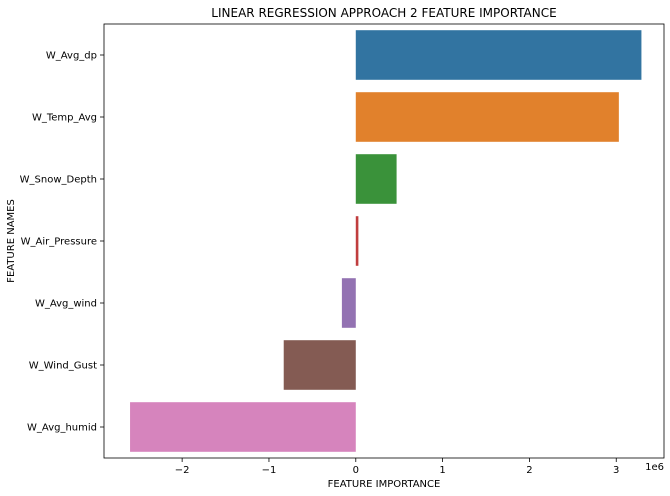  What do you see at coordinates (11, 241) in the screenshot?
I see `y-axis-label: FEATURE NAMES` at bounding box center [11, 241].